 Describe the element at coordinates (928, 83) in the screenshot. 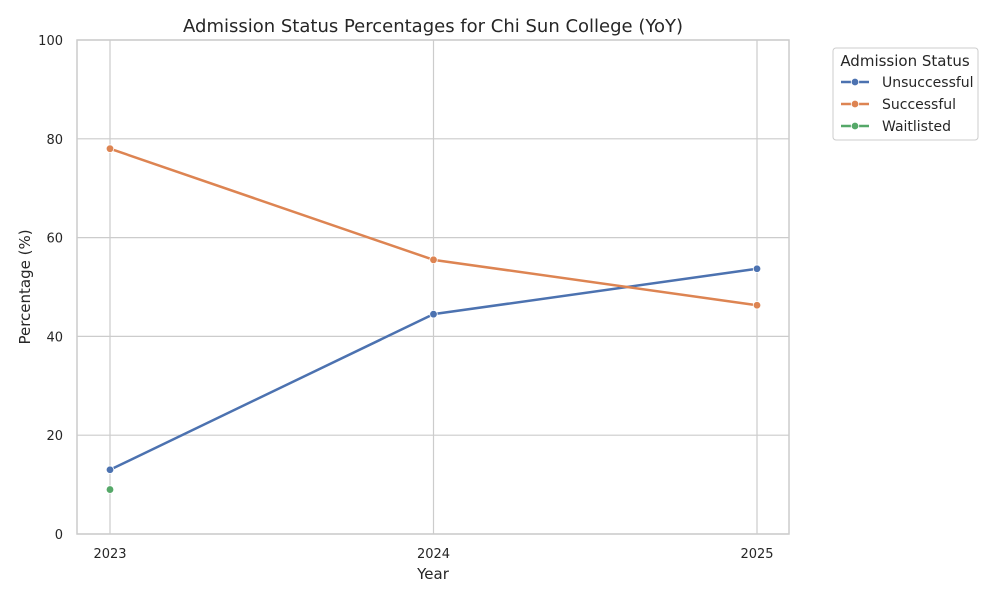

I see `legend-label-unsuccessful: Unsuccessful` at that location.